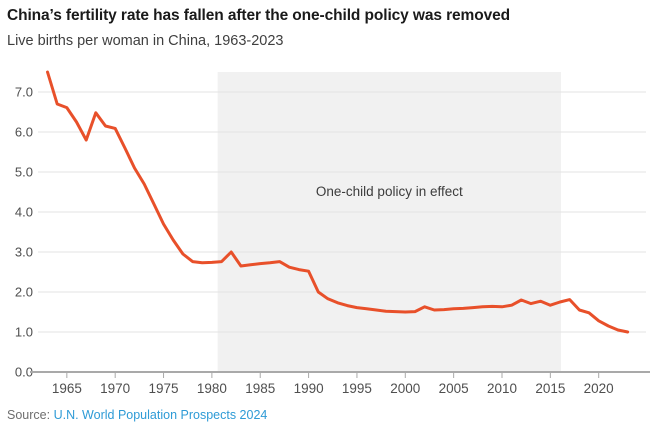 The image size is (651, 435). I want to click on x-tick-label: 2005, so click(454, 388).